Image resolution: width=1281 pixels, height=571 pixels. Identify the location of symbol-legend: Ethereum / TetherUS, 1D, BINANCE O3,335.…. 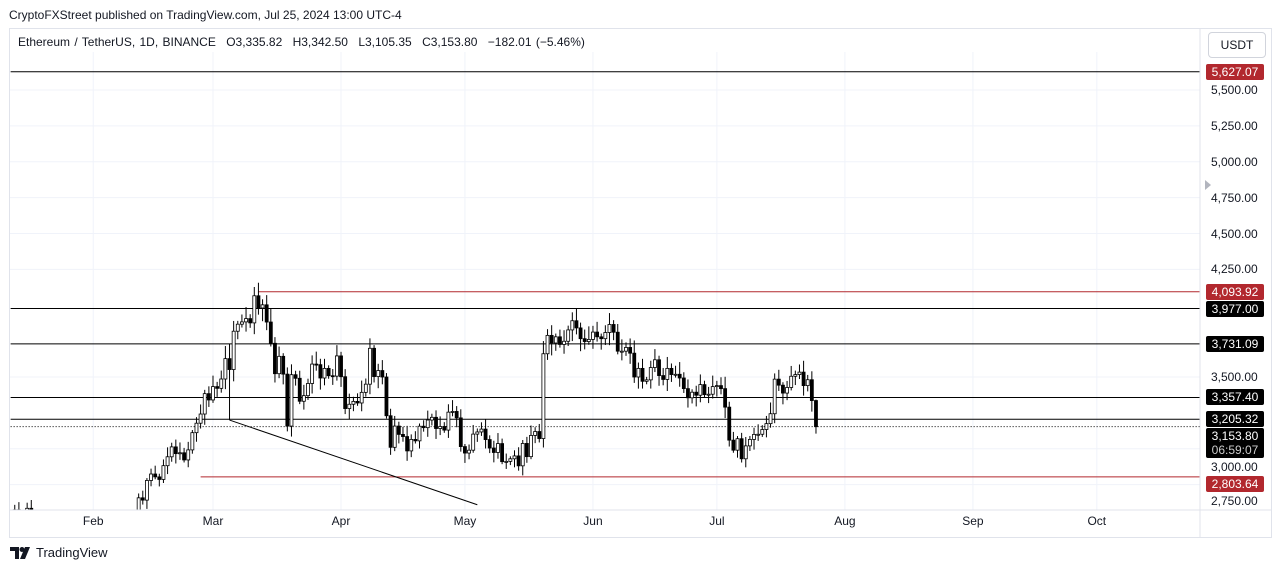
(304, 42).